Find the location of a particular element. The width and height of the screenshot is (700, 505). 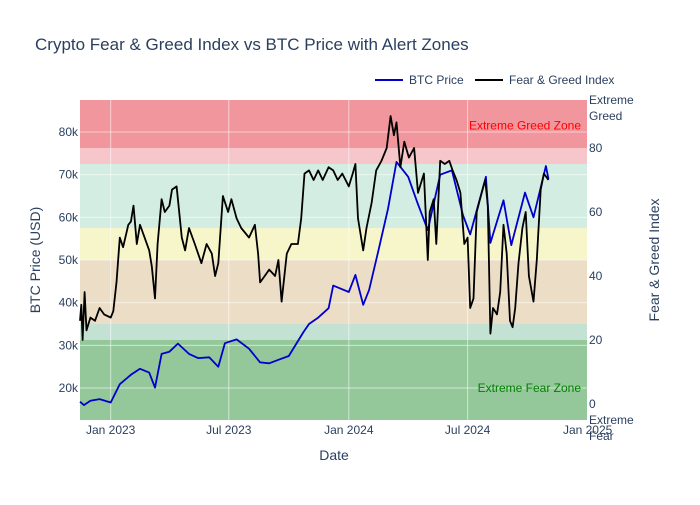

zone-annotations: Extreme Greed Zone Extreme Fear Zone is located at coordinates (525, 257).